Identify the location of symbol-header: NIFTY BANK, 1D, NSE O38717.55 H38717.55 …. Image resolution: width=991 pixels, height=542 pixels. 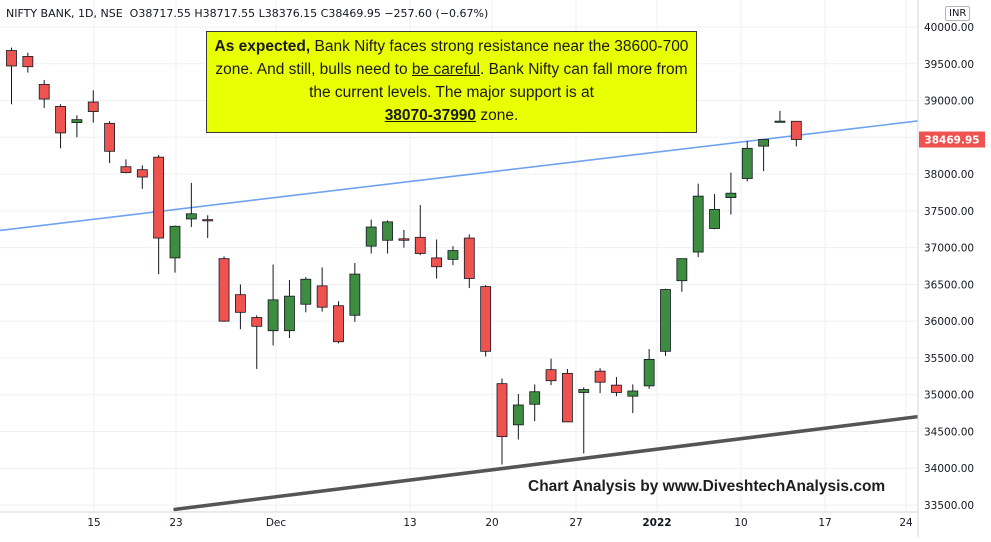
(247, 13).